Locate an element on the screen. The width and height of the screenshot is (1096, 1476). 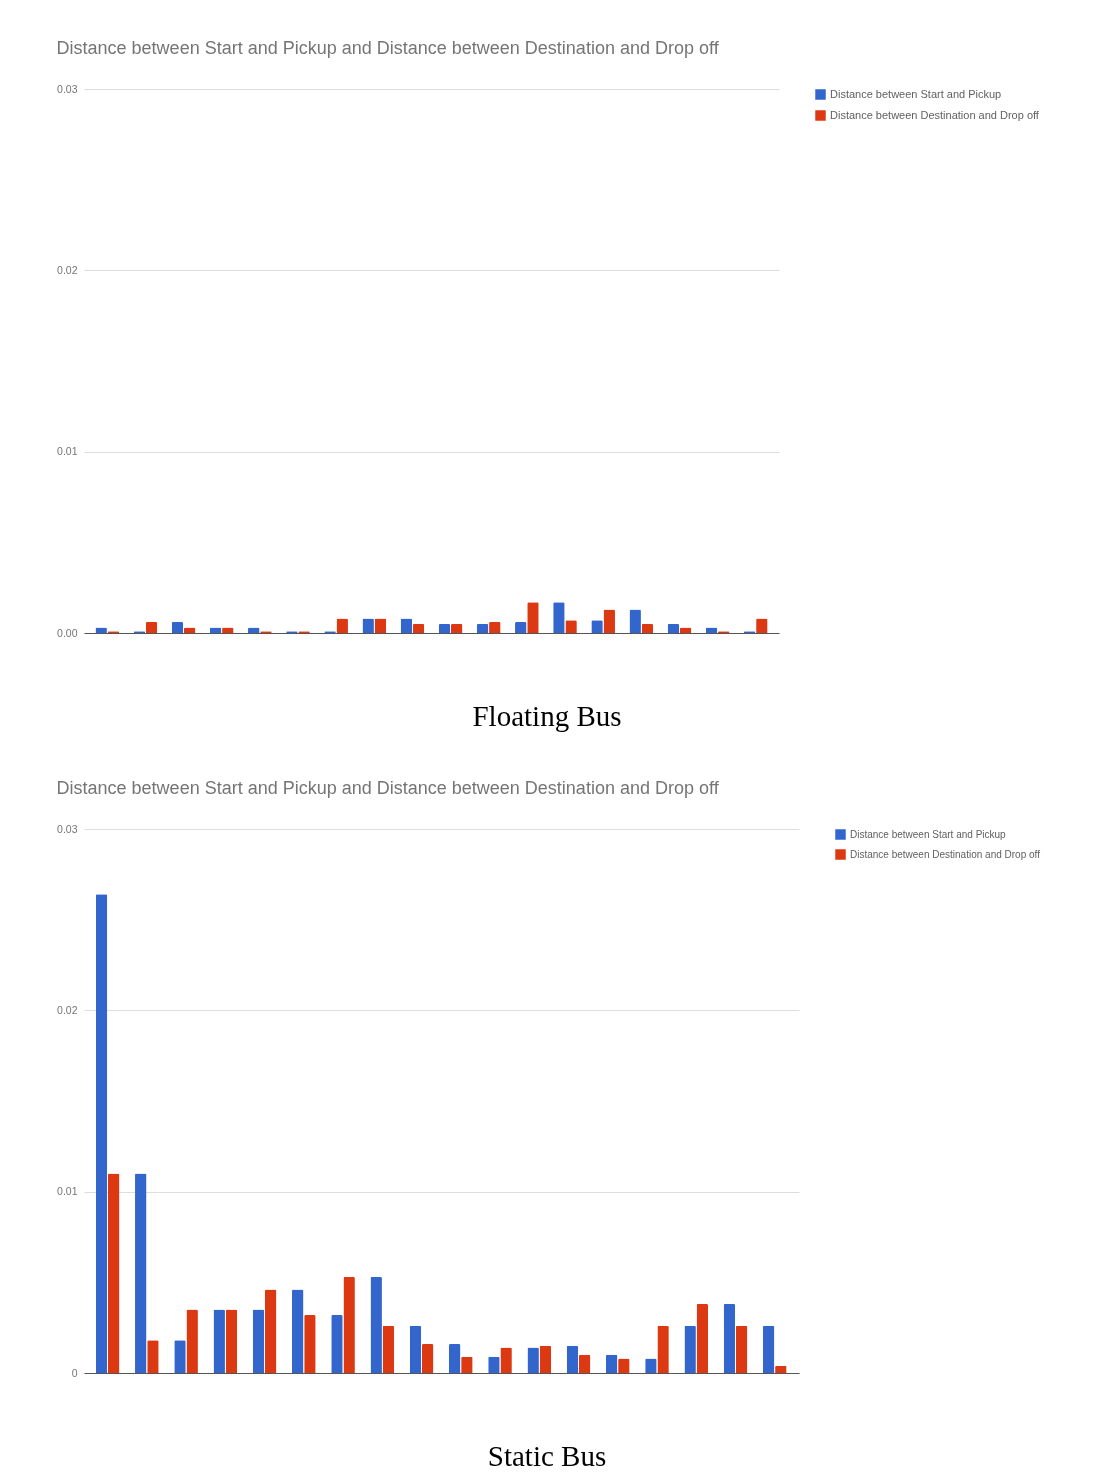
text: Floating Bus is located at coordinates (547, 716).